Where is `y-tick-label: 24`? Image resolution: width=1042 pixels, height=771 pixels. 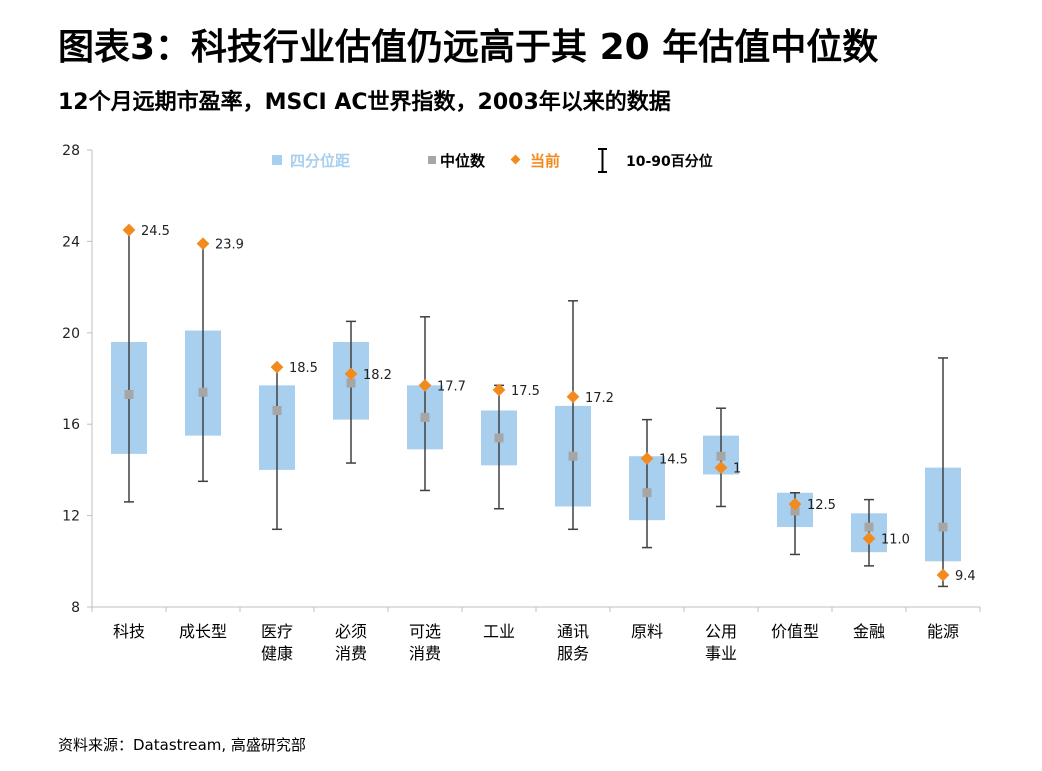 y-tick-label: 24 is located at coordinates (71, 242).